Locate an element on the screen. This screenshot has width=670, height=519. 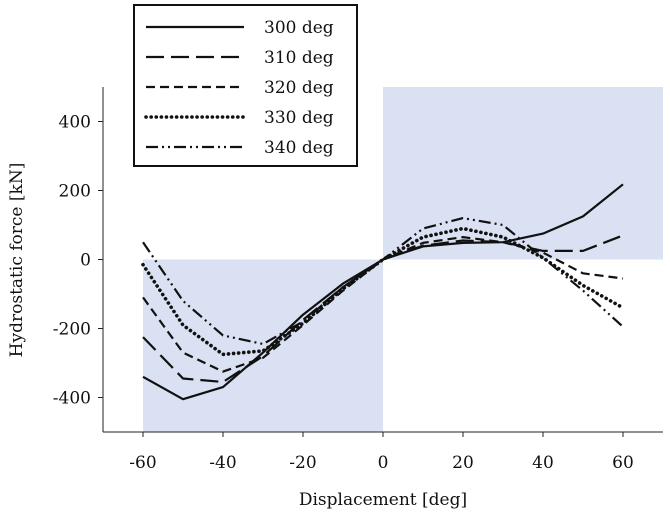
legend: 300 deg 310 deg 320 deg 330 deg 340 deg is located at coordinates (245, 85).